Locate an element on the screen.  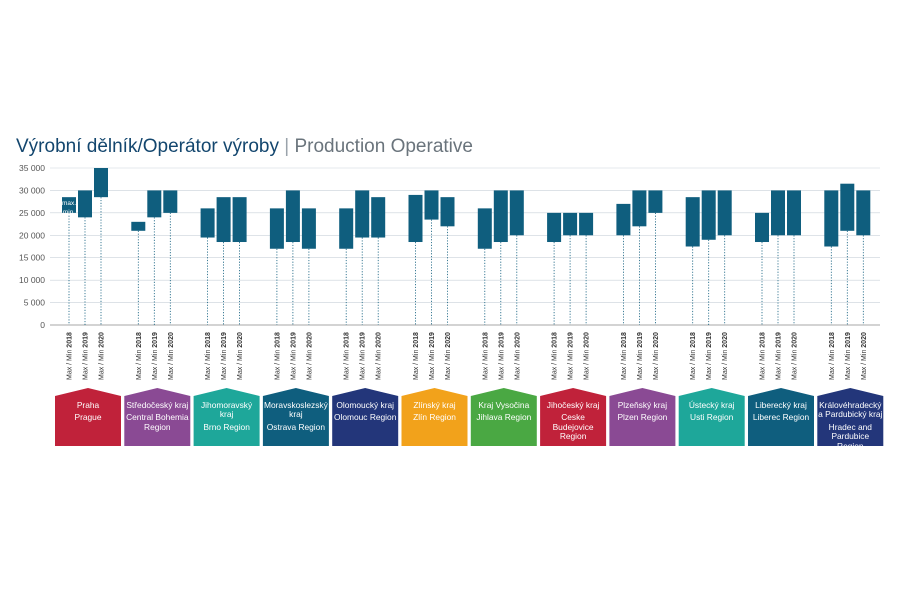
region-label: Moravskoslezský kraj Ostrava Region is located at coordinates (296, 408).